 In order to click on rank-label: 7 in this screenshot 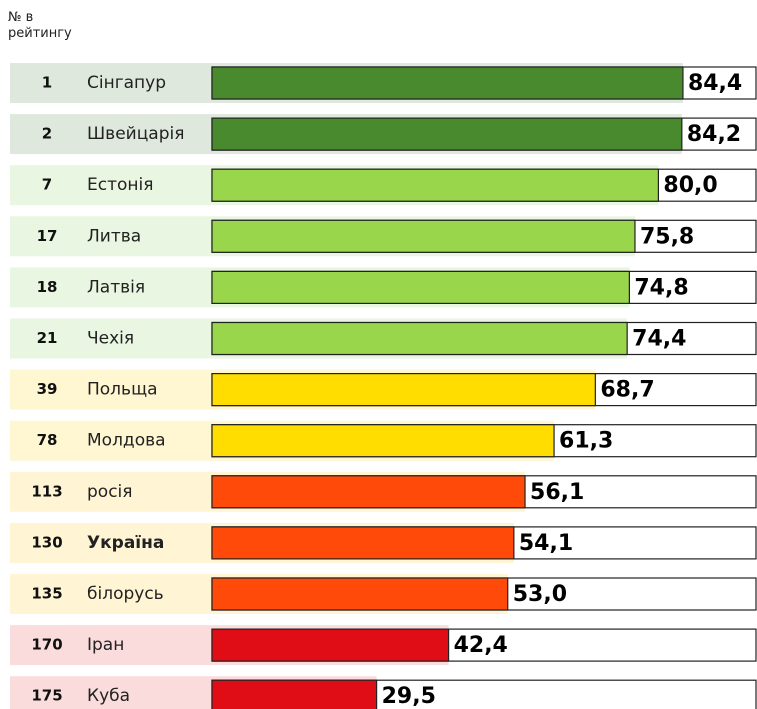, I will do `click(47, 185)`.